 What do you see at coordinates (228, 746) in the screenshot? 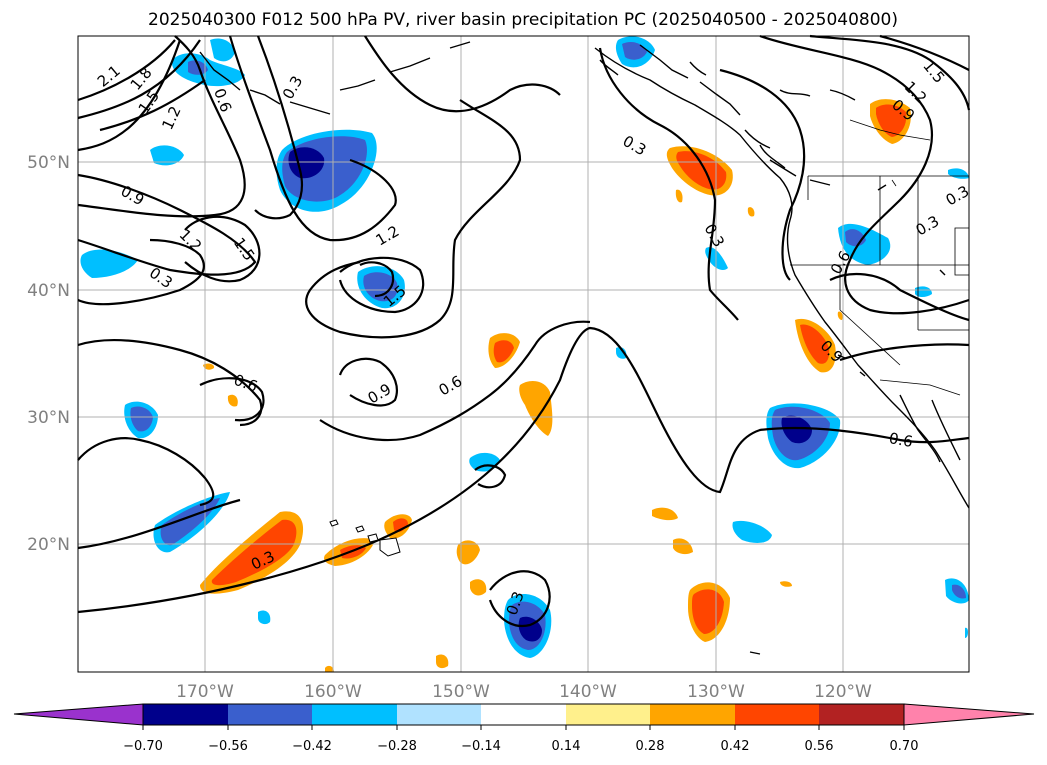
I see `colorbar-tick-label: −0.56` at bounding box center [228, 746].